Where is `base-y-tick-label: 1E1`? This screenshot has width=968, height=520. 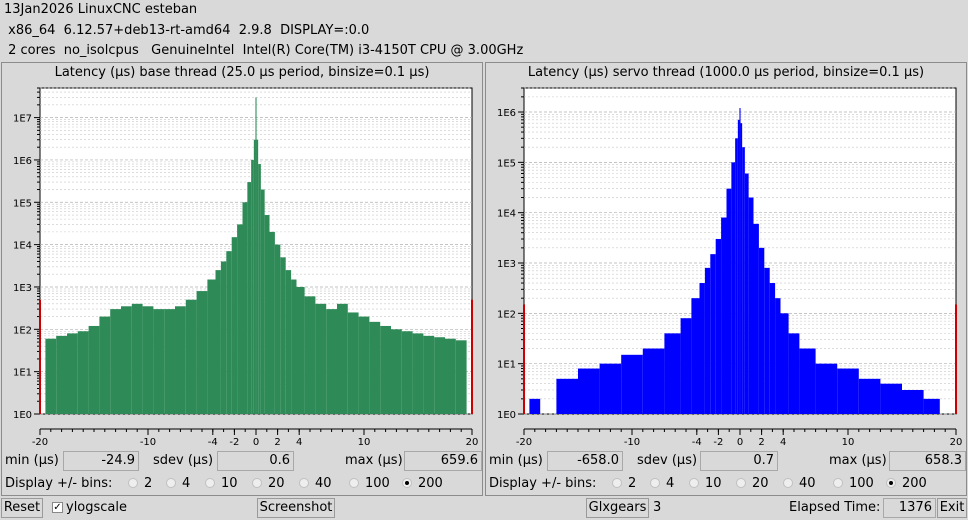 base-y-tick-label: 1E1 is located at coordinates (22, 373).